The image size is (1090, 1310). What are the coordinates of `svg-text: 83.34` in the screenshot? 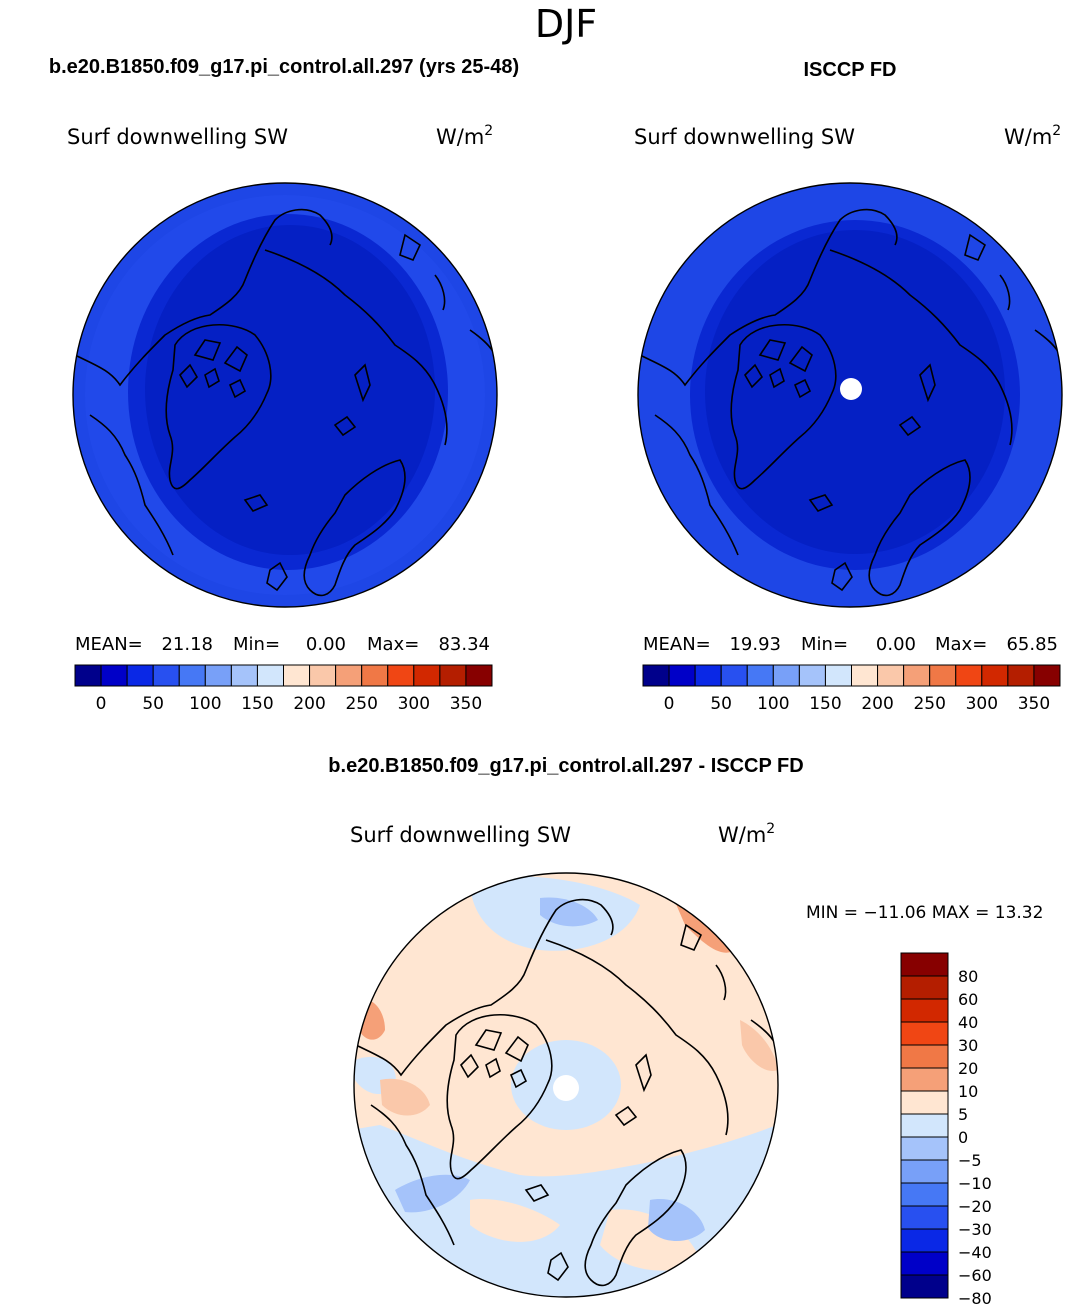 It's located at (464, 644).